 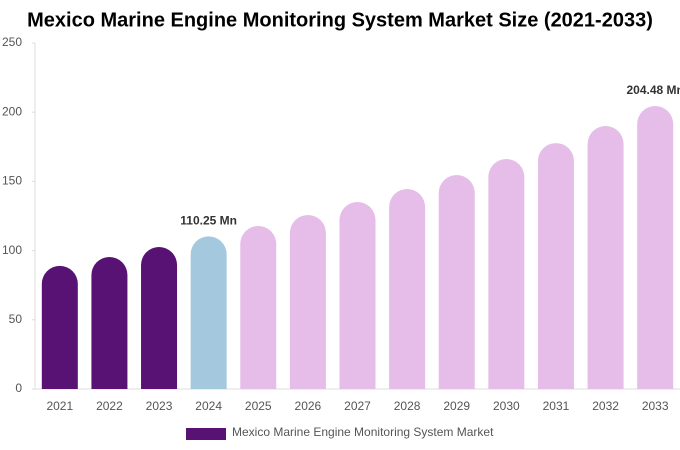 I want to click on x-tick-label: 2022, so click(x=109, y=406).